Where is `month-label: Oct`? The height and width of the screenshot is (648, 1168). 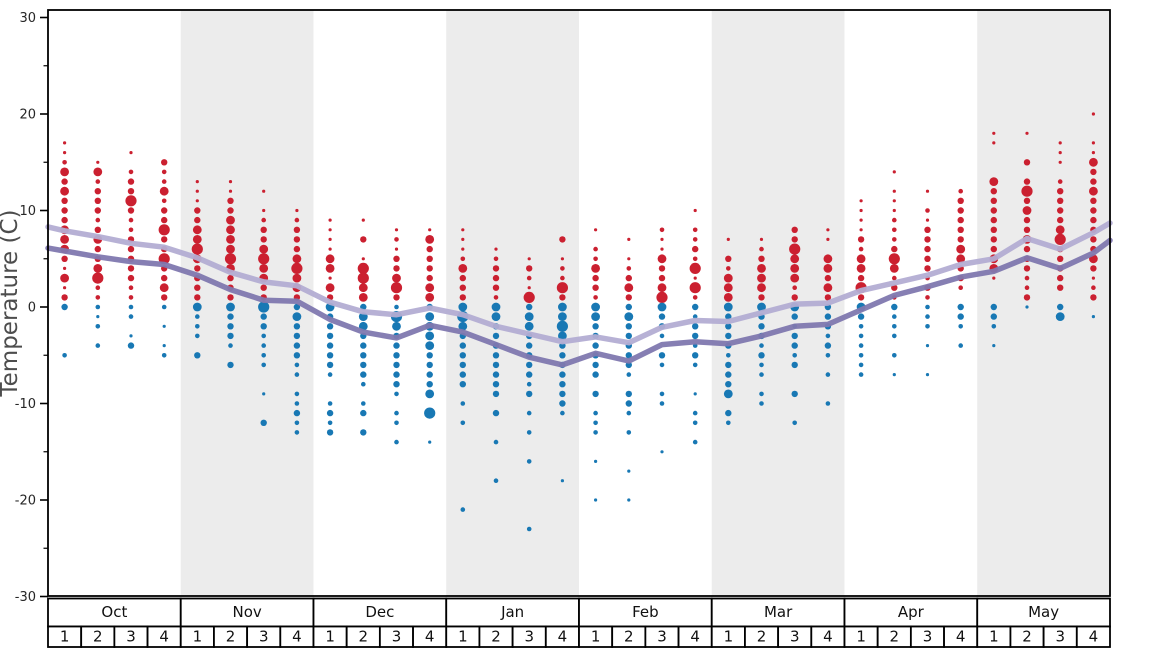 month-label: Oct is located at coordinates (114, 612).